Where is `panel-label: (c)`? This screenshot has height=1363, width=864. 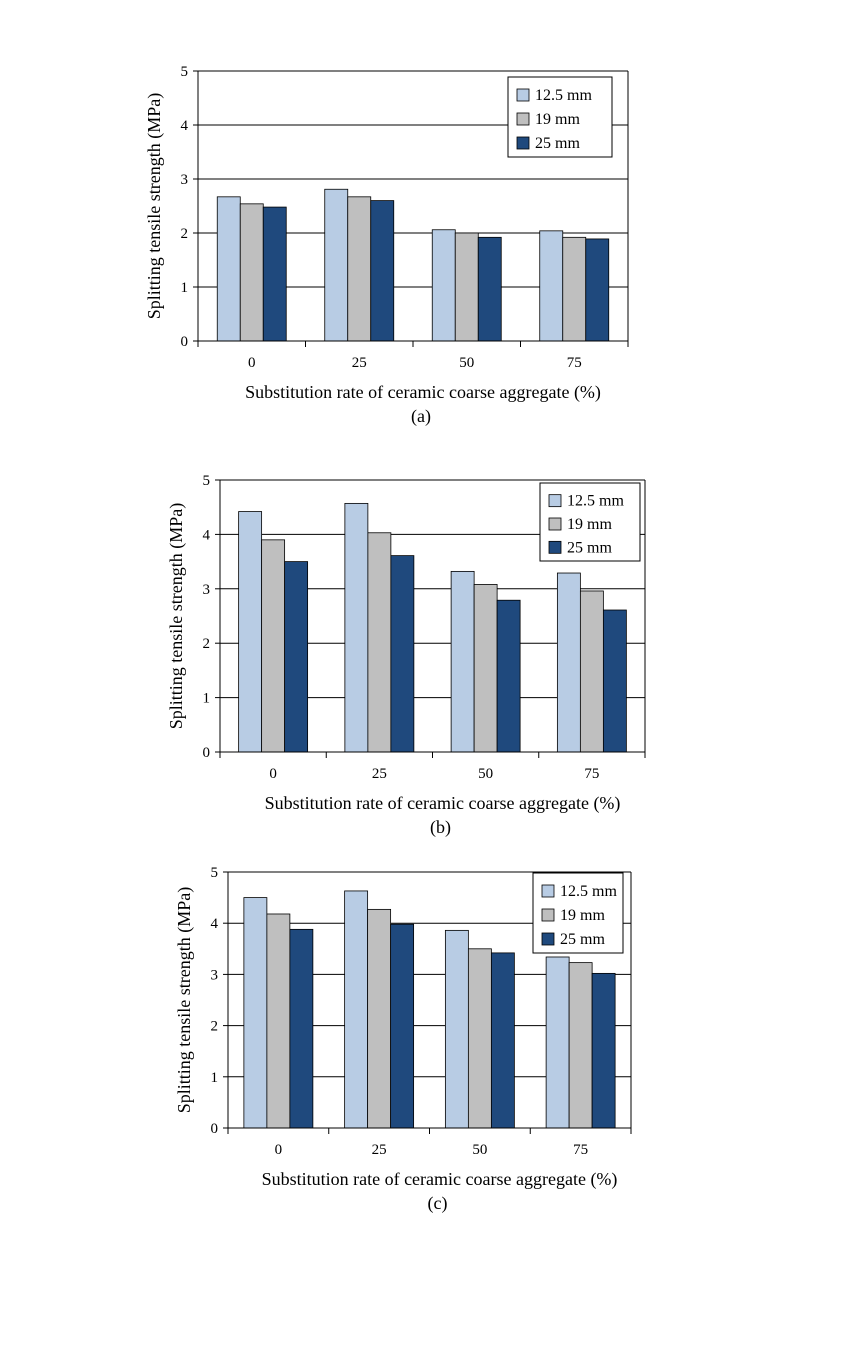
panel-label: (c) is located at coordinates (438, 1203).